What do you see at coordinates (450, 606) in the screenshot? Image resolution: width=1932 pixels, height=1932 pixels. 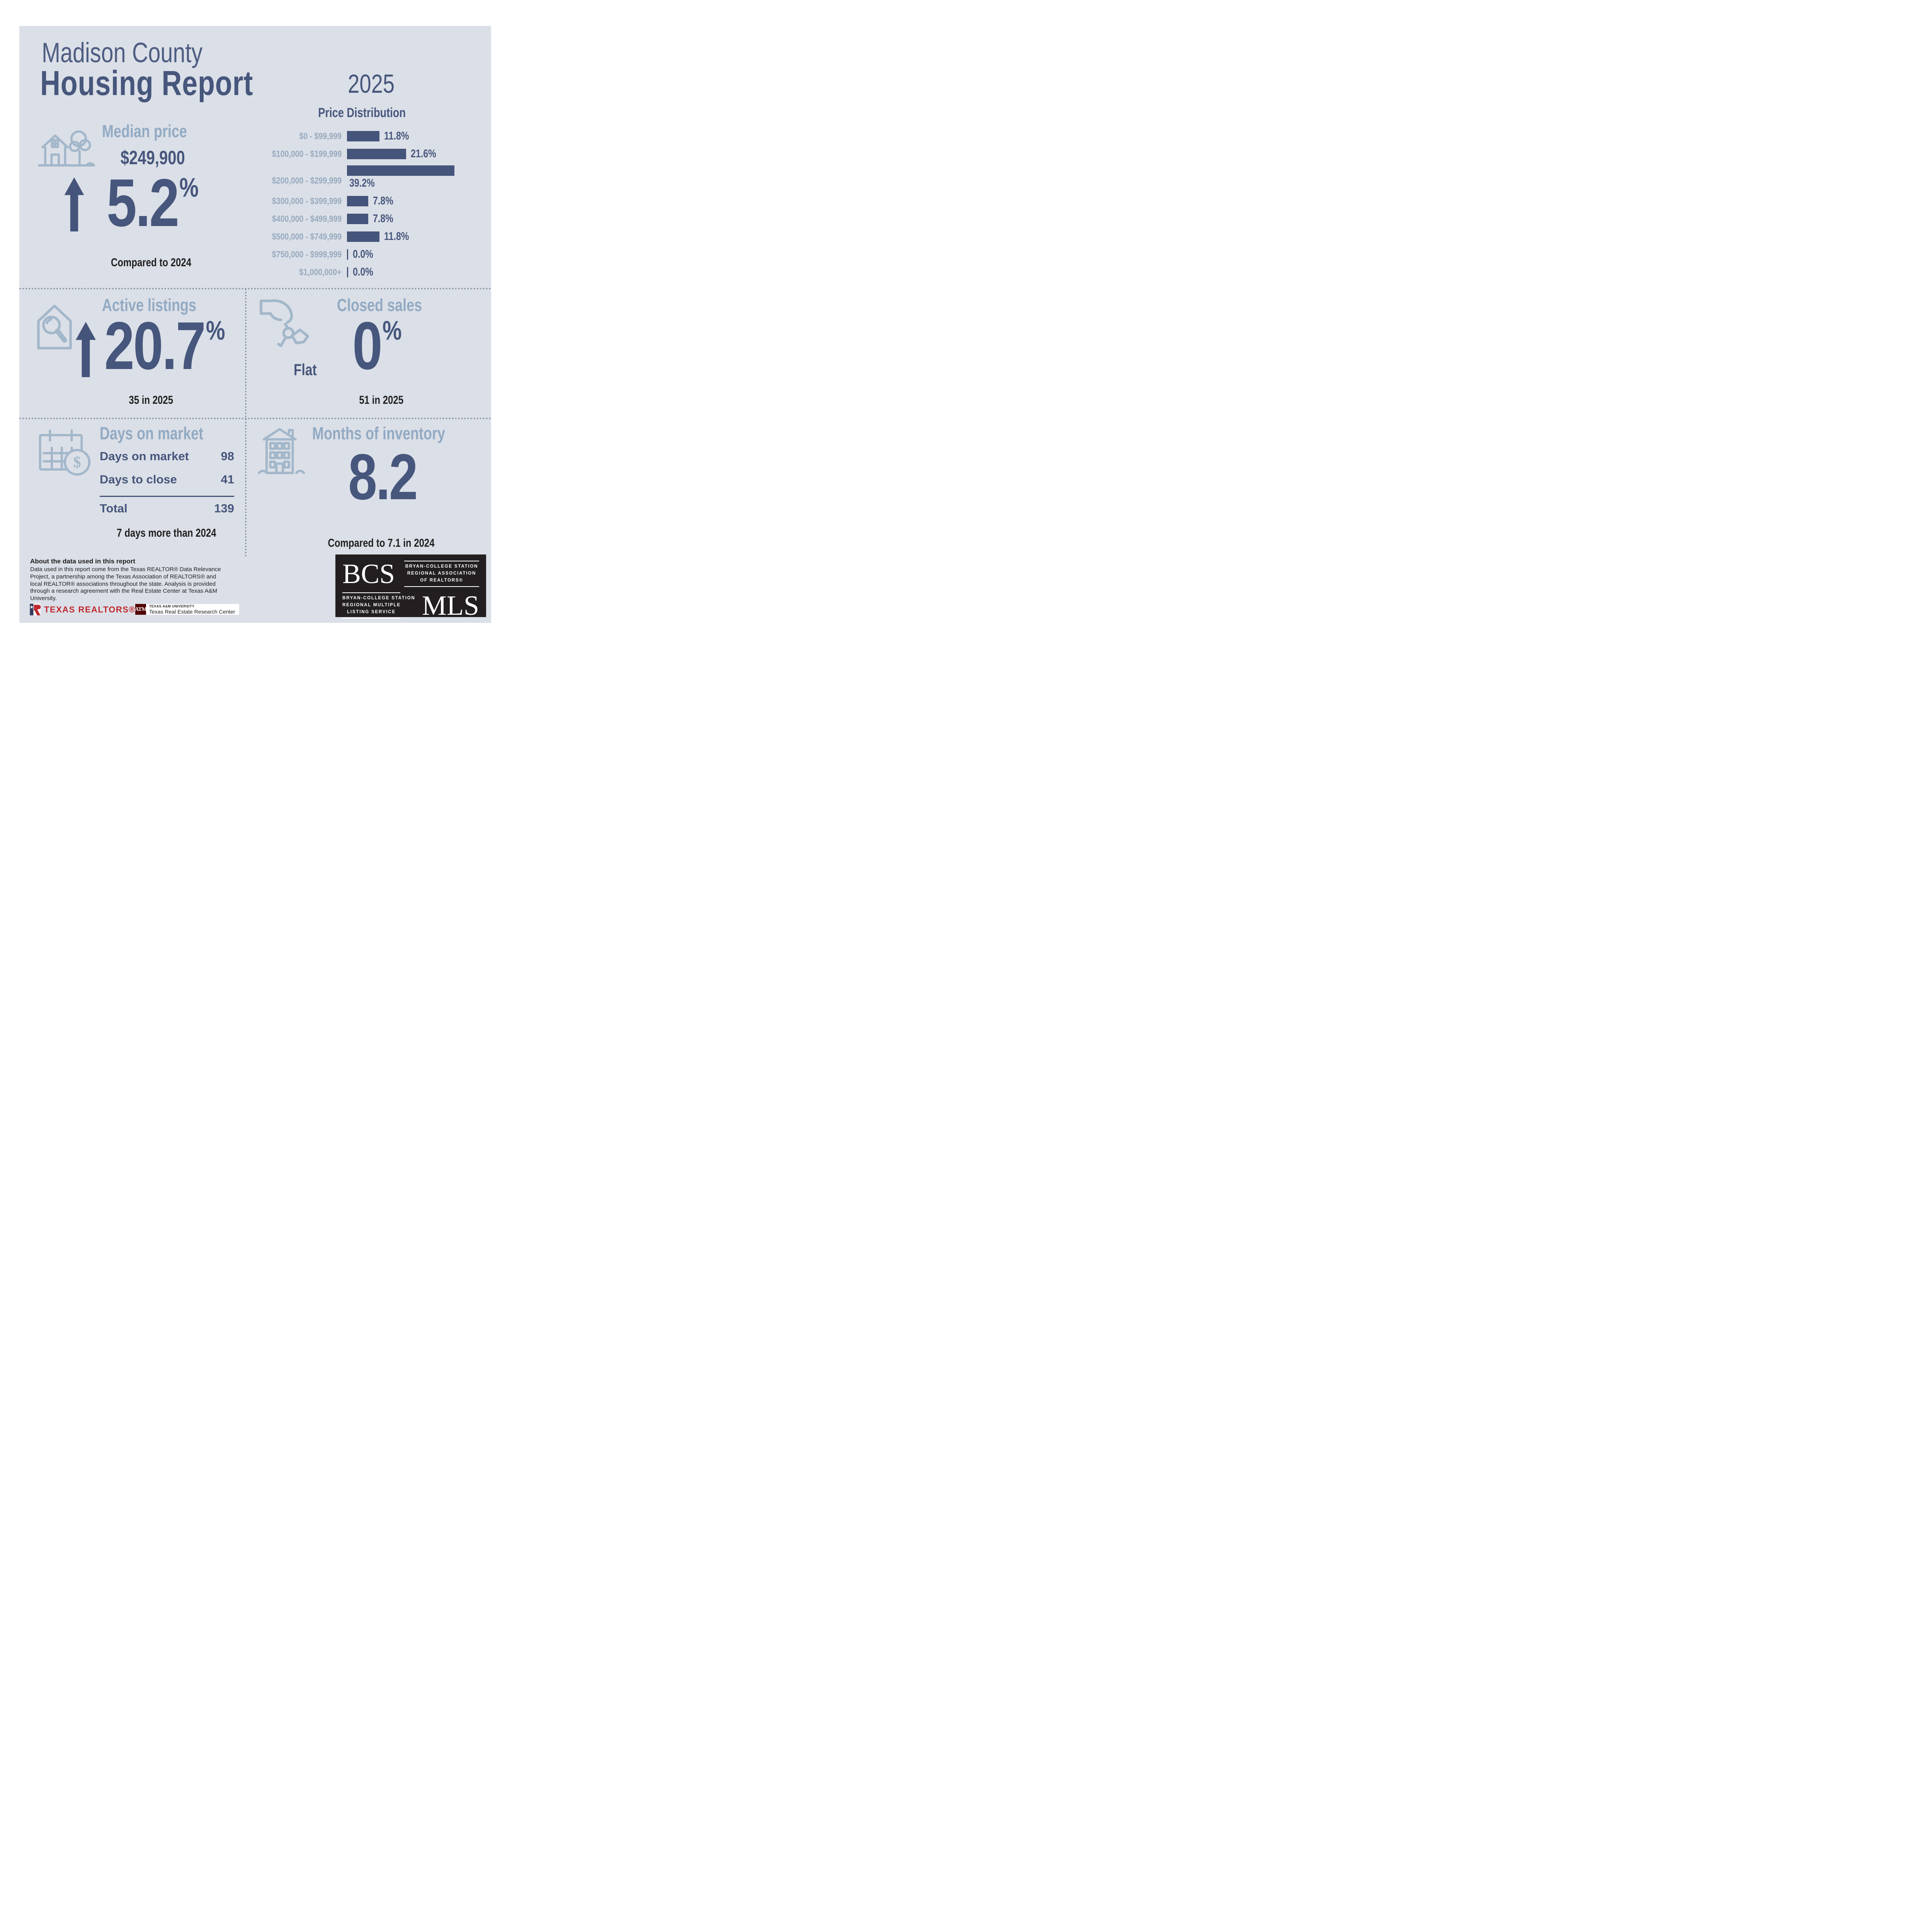 I see `mls-wordmark: MLS` at bounding box center [450, 606].